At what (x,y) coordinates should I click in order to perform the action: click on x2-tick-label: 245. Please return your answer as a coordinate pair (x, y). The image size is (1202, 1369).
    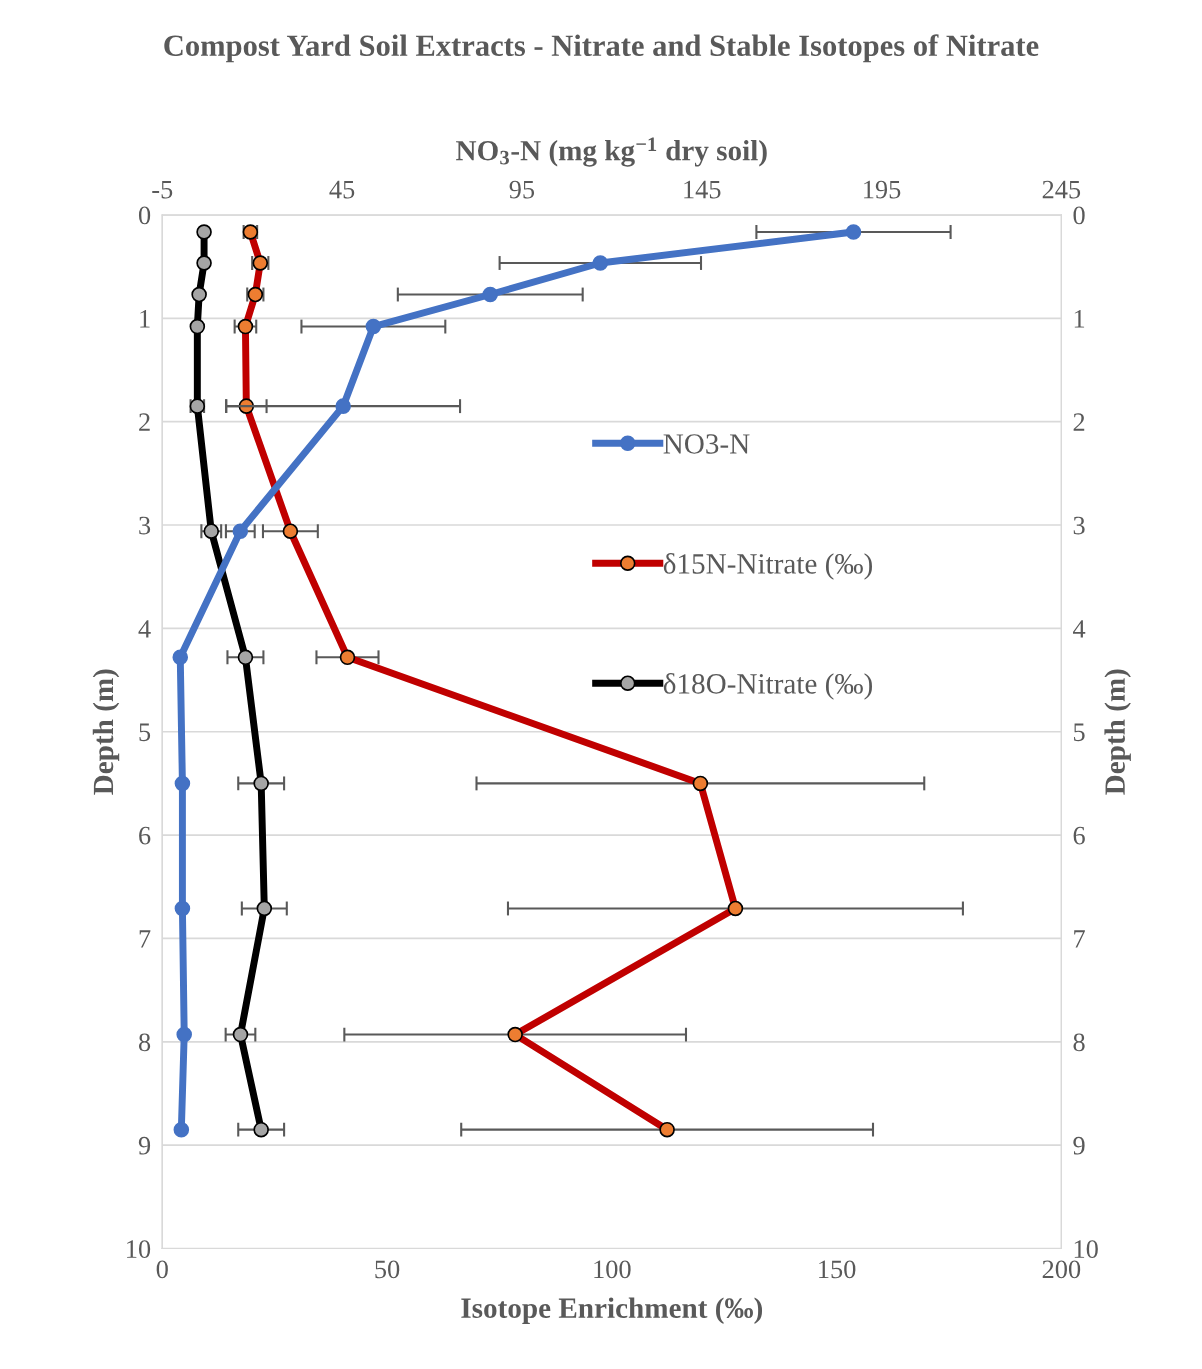
    Looking at the image, I should click on (1061, 189).